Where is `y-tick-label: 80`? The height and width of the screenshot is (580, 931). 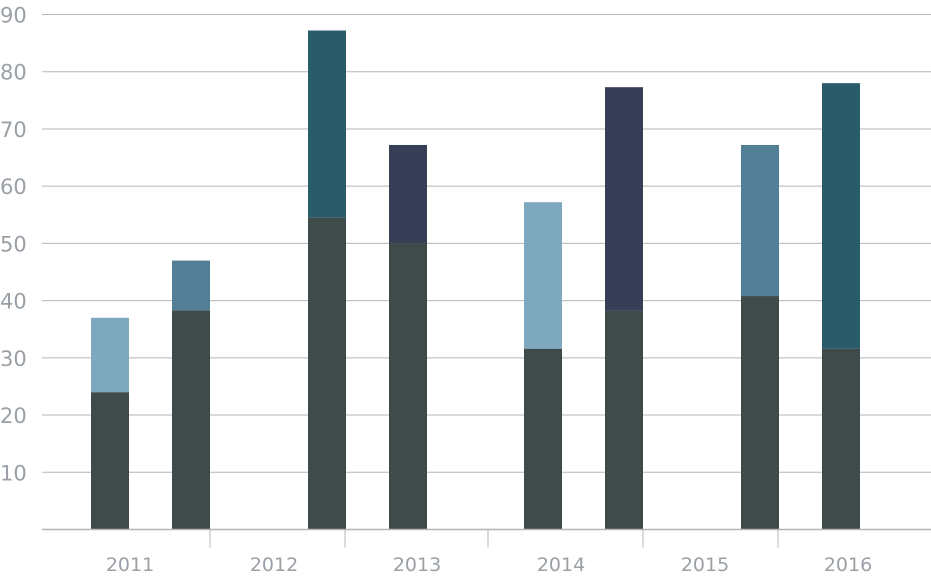 y-tick-label: 80 is located at coordinates (13, 73).